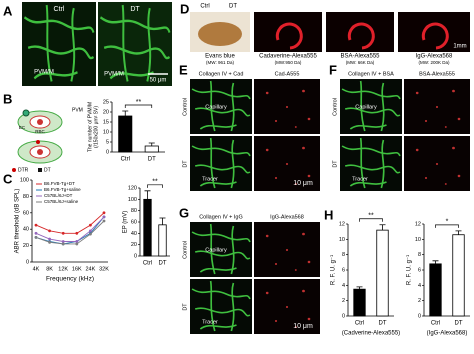 The width and height of the screenshot is (474, 354). Describe the element at coordinates (132, 188) in the screenshot. I see `y-tick-label: 120` at that location.